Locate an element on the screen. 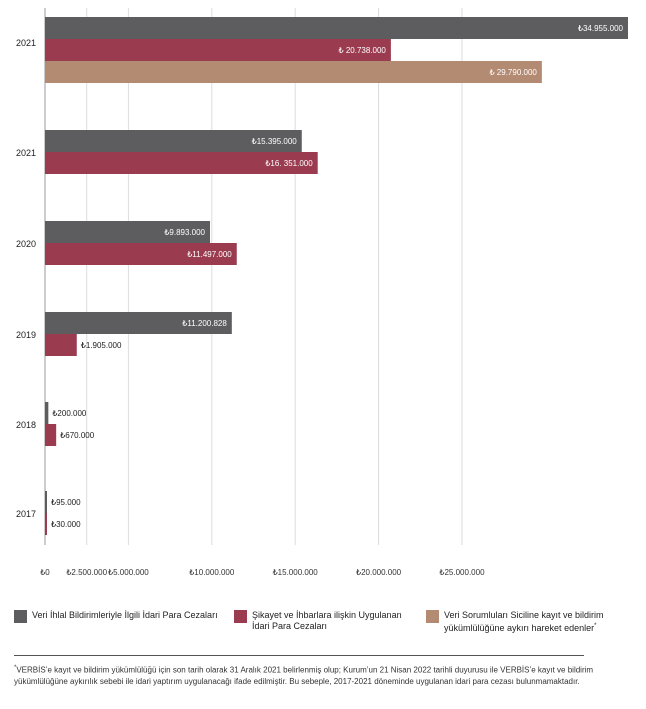  legend-footnote-mark: * is located at coordinates (595, 626).